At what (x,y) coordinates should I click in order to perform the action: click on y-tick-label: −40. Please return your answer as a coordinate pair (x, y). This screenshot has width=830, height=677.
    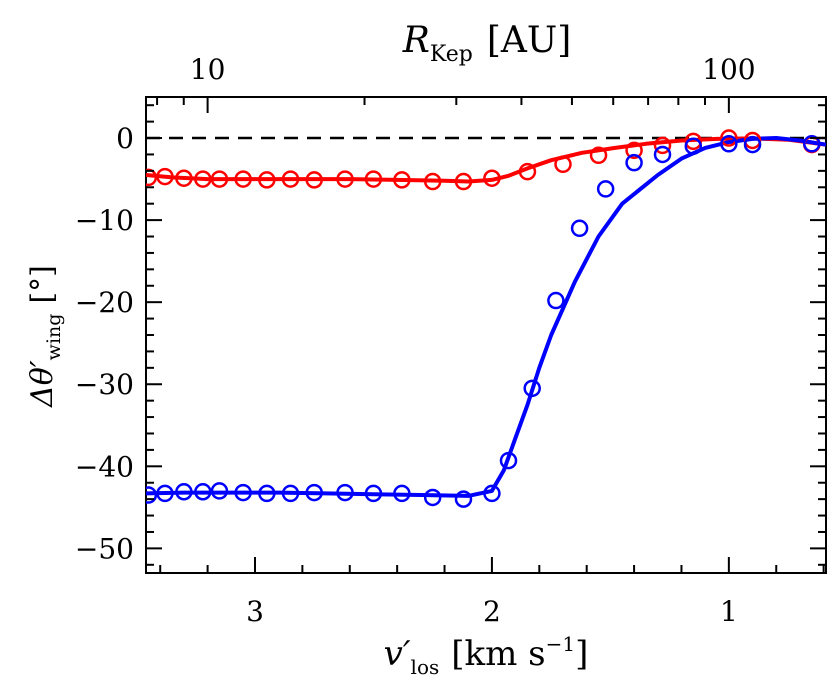
    Looking at the image, I should click on (104, 466).